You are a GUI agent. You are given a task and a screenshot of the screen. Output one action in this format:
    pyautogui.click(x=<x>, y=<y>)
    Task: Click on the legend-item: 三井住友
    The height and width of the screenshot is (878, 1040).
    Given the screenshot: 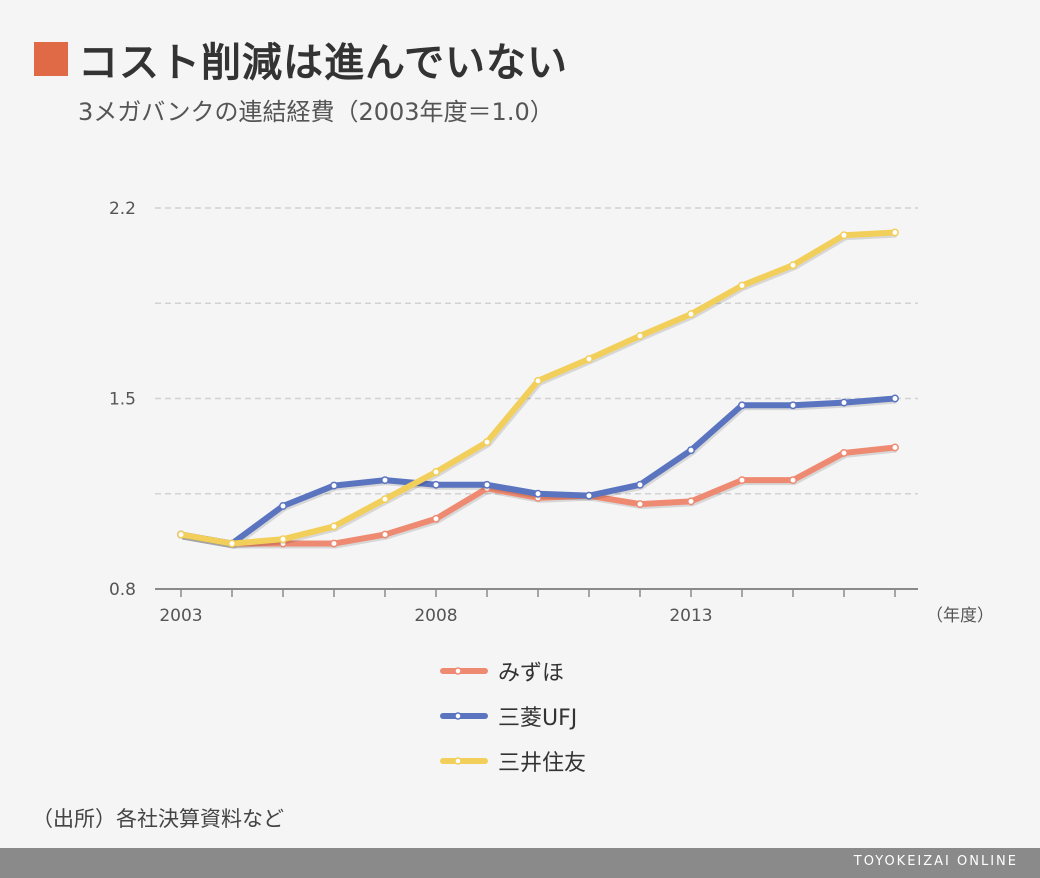 What is the action you would take?
    pyautogui.click(x=513, y=760)
    